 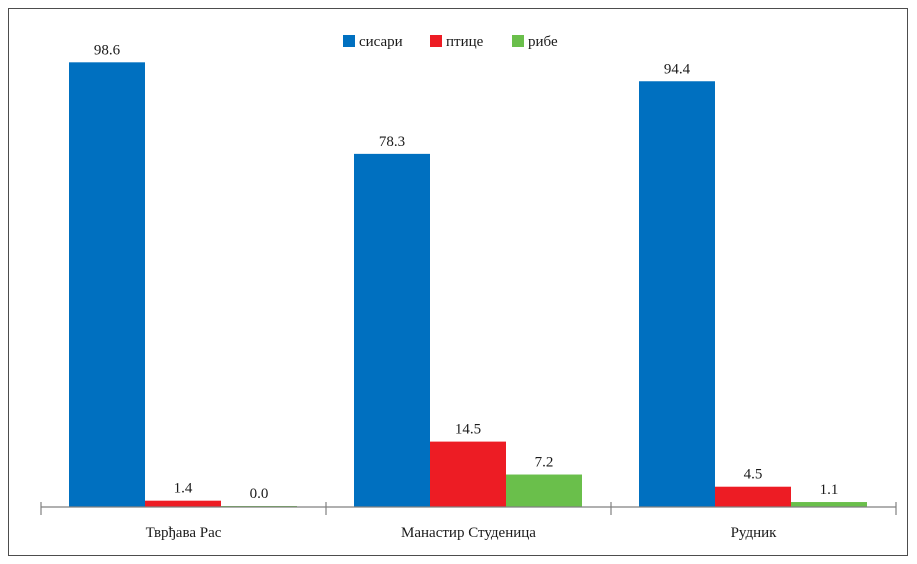 What do you see at coordinates (465, 42) in the screenshot?
I see `legend-label-птице: птице` at bounding box center [465, 42].